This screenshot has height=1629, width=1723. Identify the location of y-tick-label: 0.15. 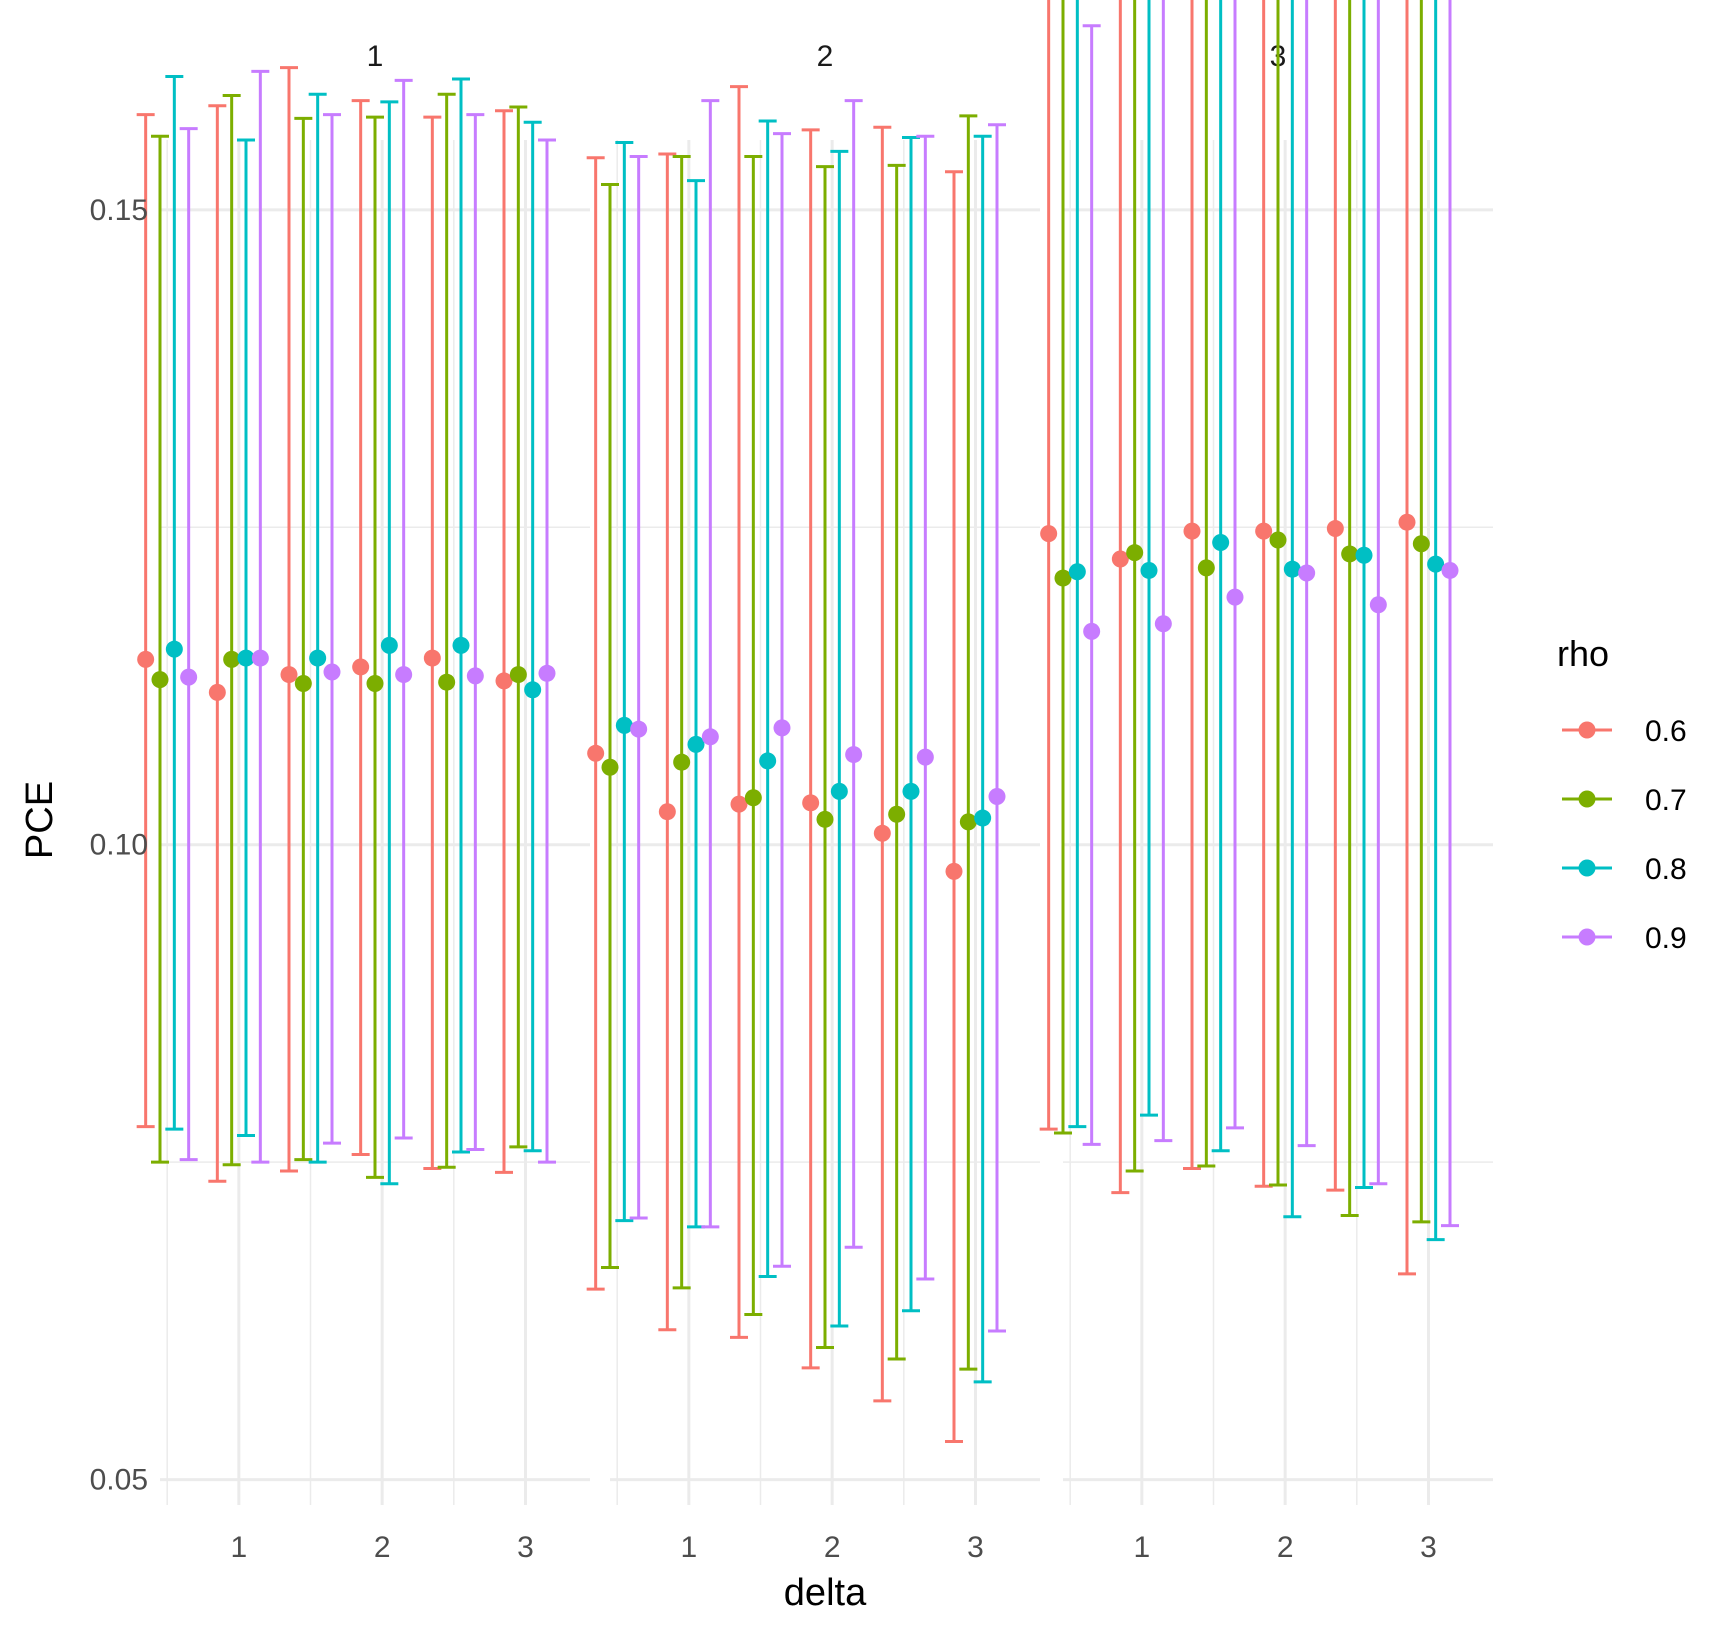
(119, 210).